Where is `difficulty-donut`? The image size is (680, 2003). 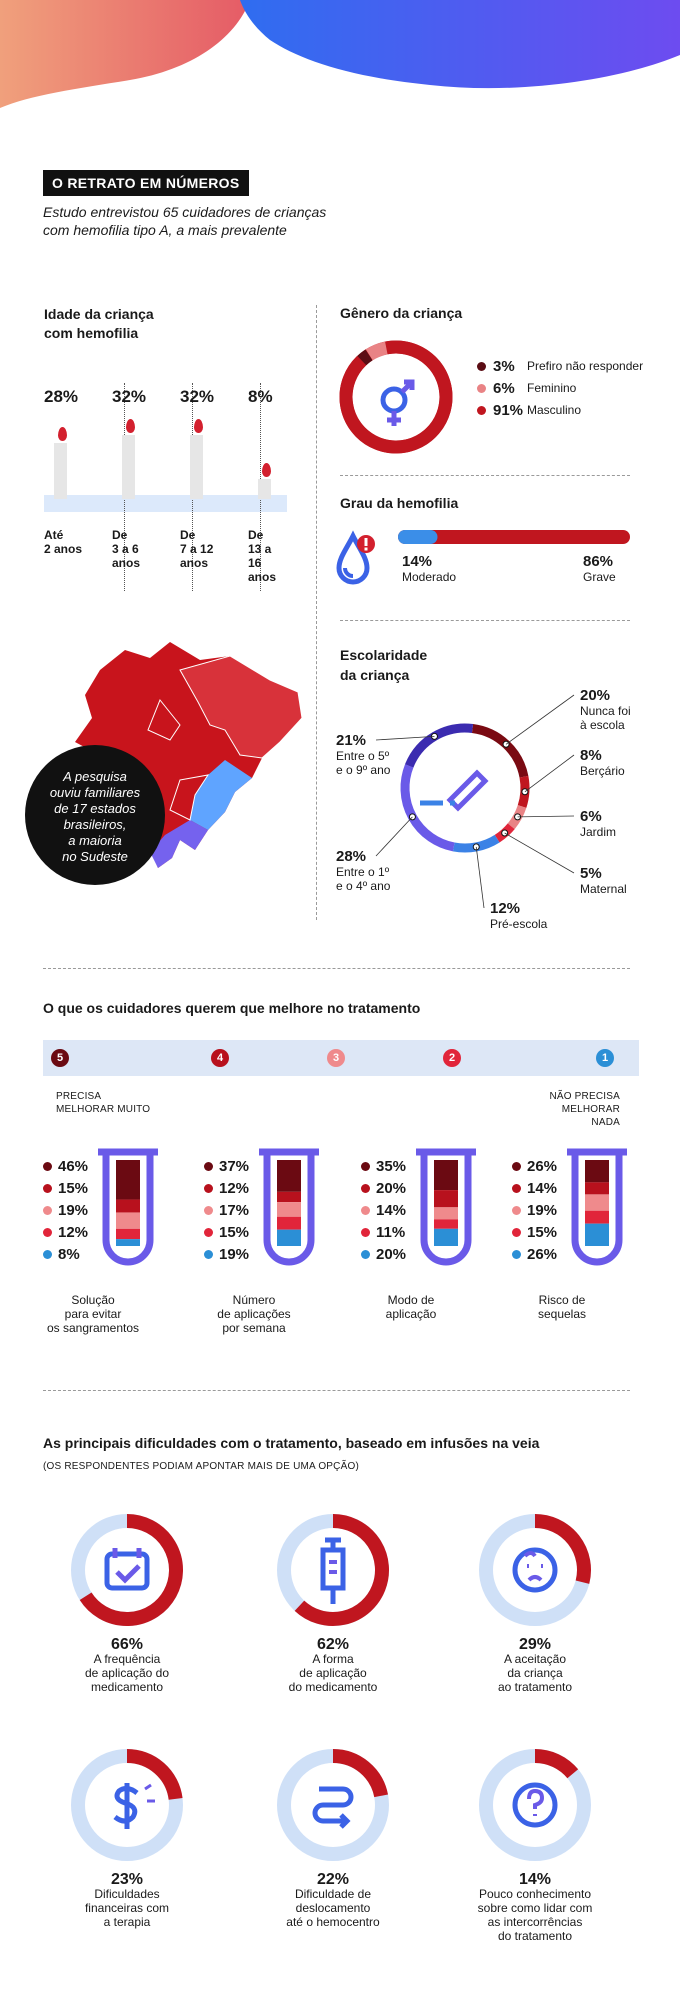
difficulty-donut is located at coordinates (127, 1805).